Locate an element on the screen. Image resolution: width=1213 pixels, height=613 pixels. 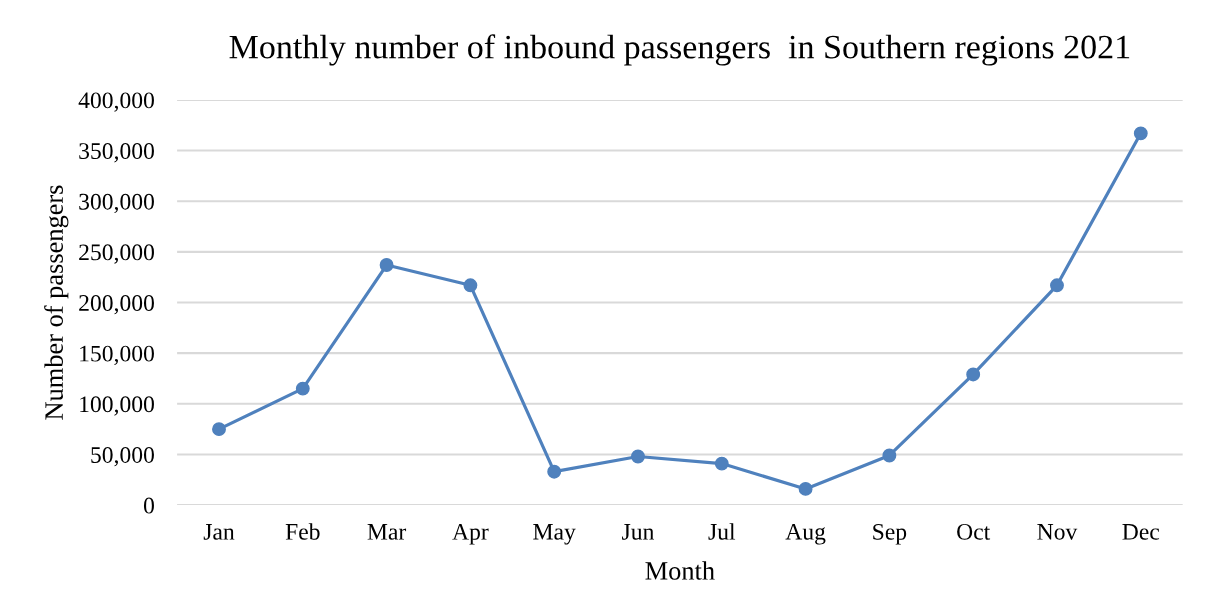
x-tick-label: May is located at coordinates (554, 534).